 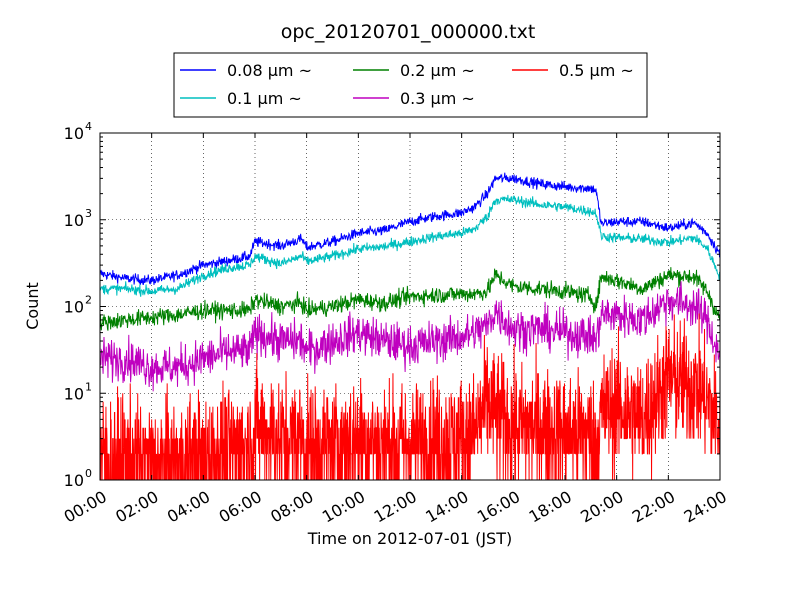 I want to click on chart-title: opc_20120701_000000.txt, so click(x=408, y=32).